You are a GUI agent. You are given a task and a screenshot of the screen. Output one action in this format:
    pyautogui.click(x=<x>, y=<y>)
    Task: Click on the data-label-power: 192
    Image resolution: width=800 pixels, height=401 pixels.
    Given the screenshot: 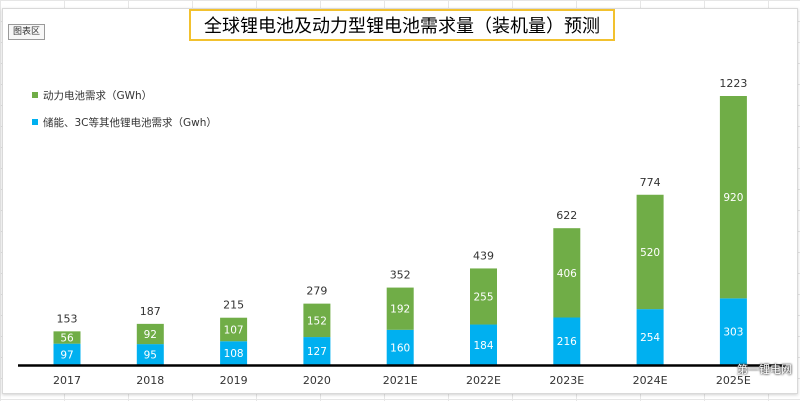 What is the action you would take?
    pyautogui.click(x=400, y=310)
    